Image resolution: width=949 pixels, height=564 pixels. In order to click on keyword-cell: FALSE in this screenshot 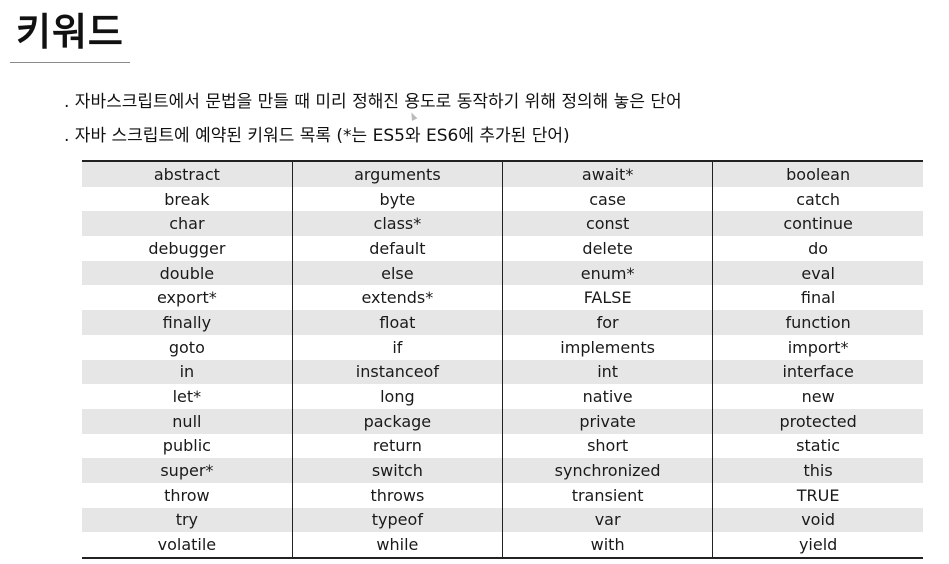, I will do `click(608, 298)`.